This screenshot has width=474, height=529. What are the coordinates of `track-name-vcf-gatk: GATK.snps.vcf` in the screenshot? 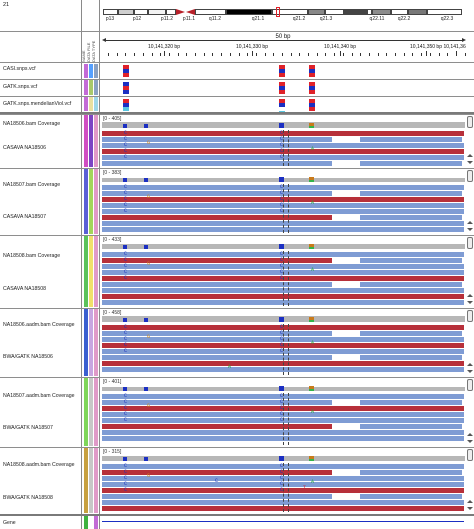 It's located at (20, 87).